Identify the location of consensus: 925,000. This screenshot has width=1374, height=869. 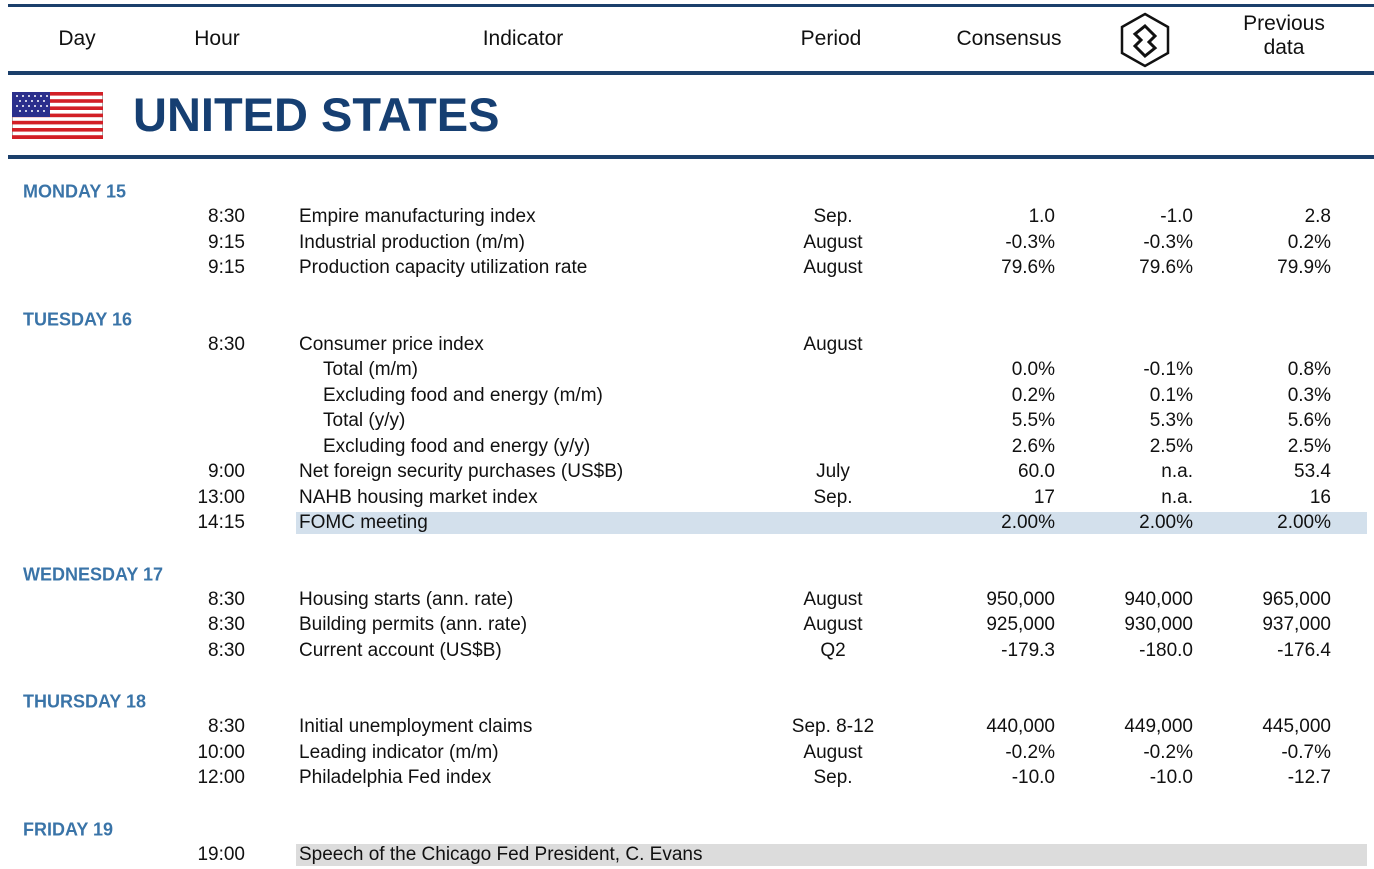
(1020, 624).